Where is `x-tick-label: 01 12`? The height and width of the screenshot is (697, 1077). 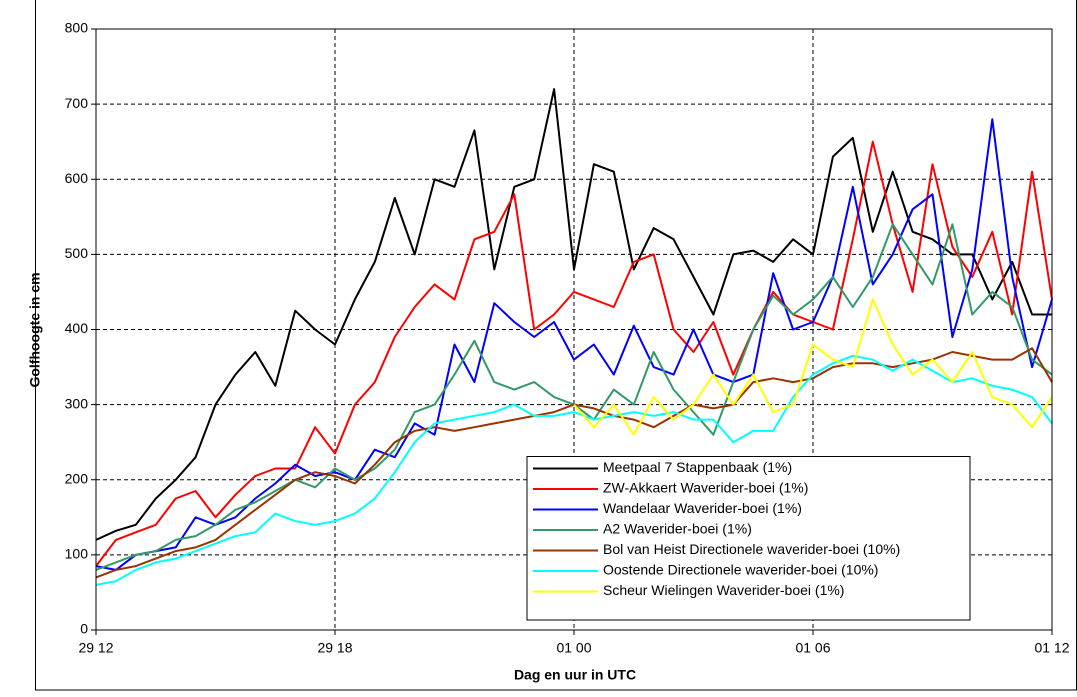
x-tick-label: 01 12 is located at coordinates (1051, 648).